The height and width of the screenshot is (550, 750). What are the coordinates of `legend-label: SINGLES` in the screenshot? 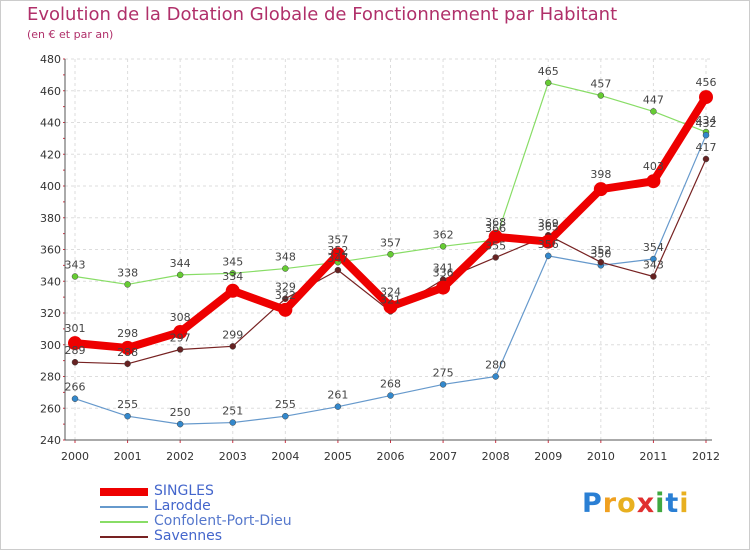 It's located at (184, 491).